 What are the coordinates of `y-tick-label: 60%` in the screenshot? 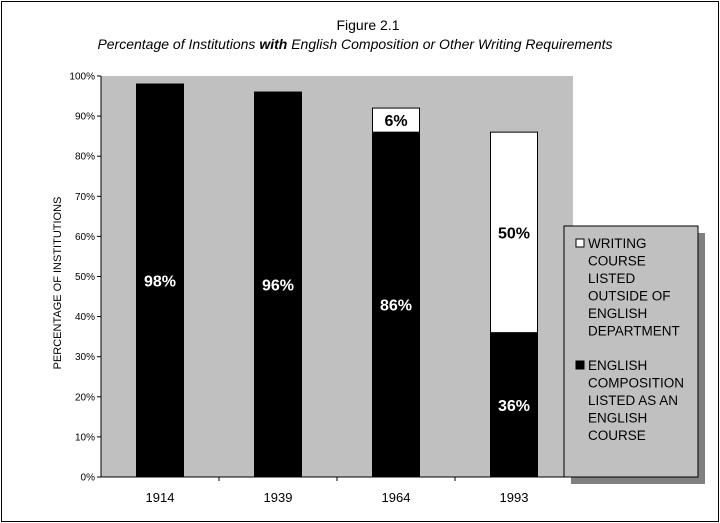 It's located at (85, 237).